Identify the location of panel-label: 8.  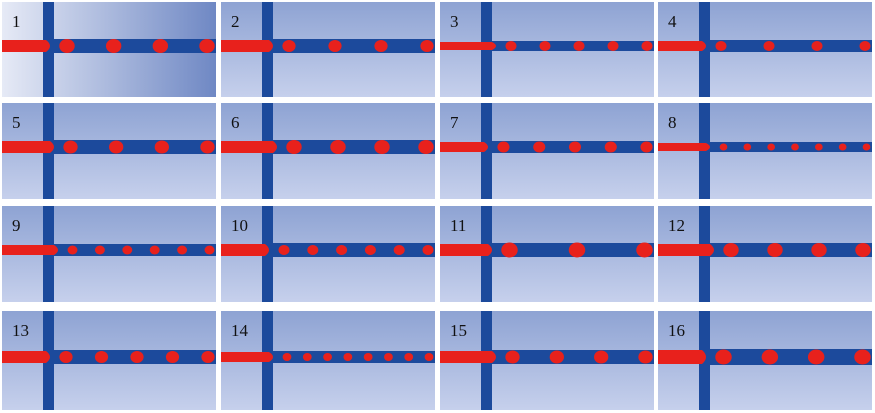
(672, 122).